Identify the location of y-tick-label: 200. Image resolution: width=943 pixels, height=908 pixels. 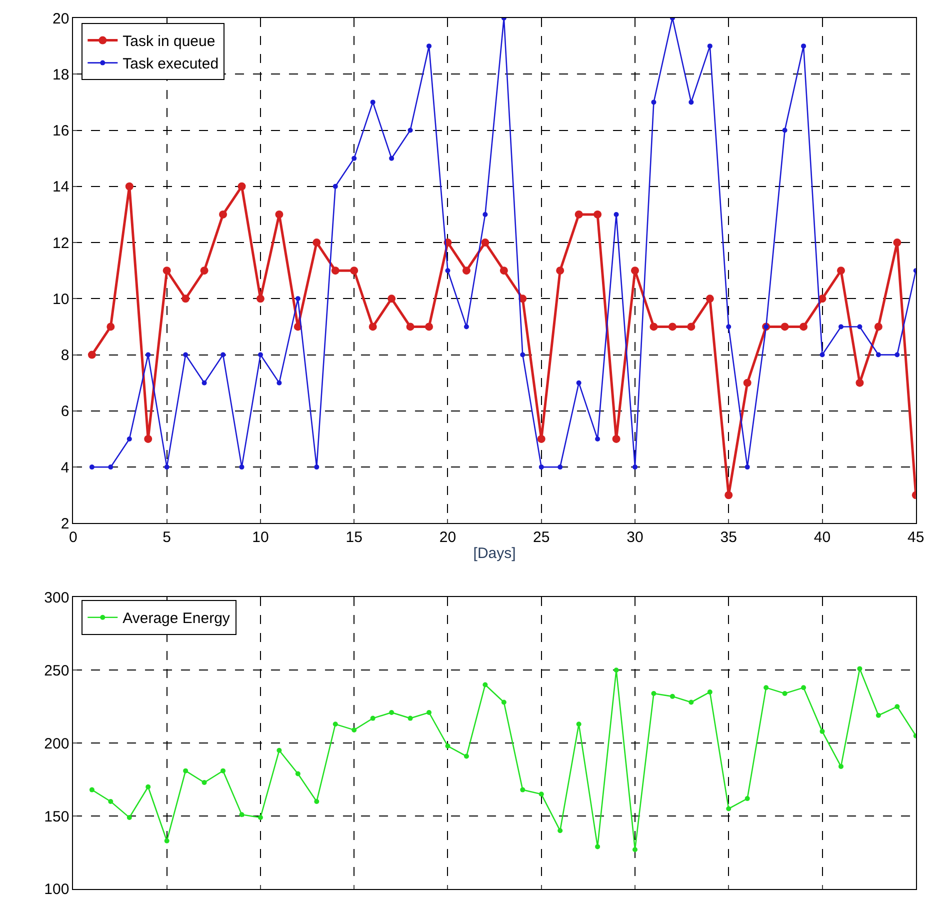
(57, 743).